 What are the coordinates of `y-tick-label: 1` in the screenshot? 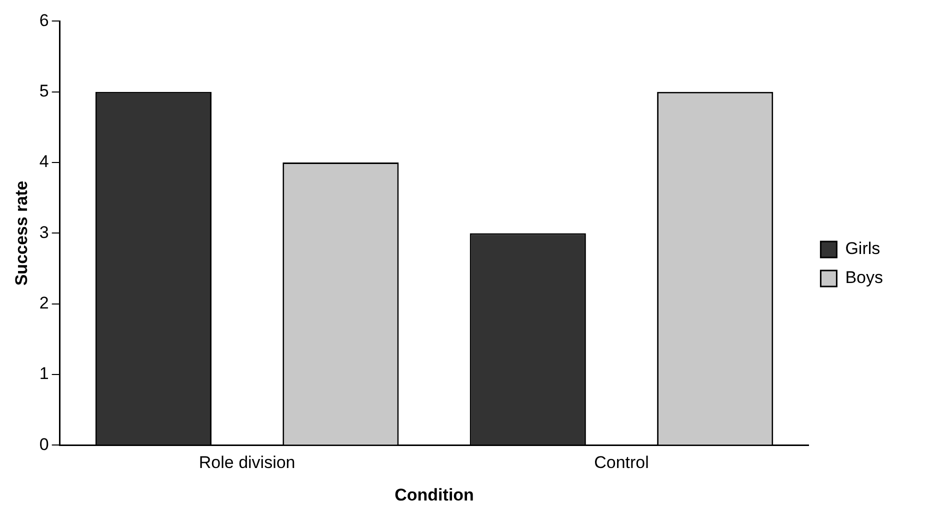 It's located at (44, 374).